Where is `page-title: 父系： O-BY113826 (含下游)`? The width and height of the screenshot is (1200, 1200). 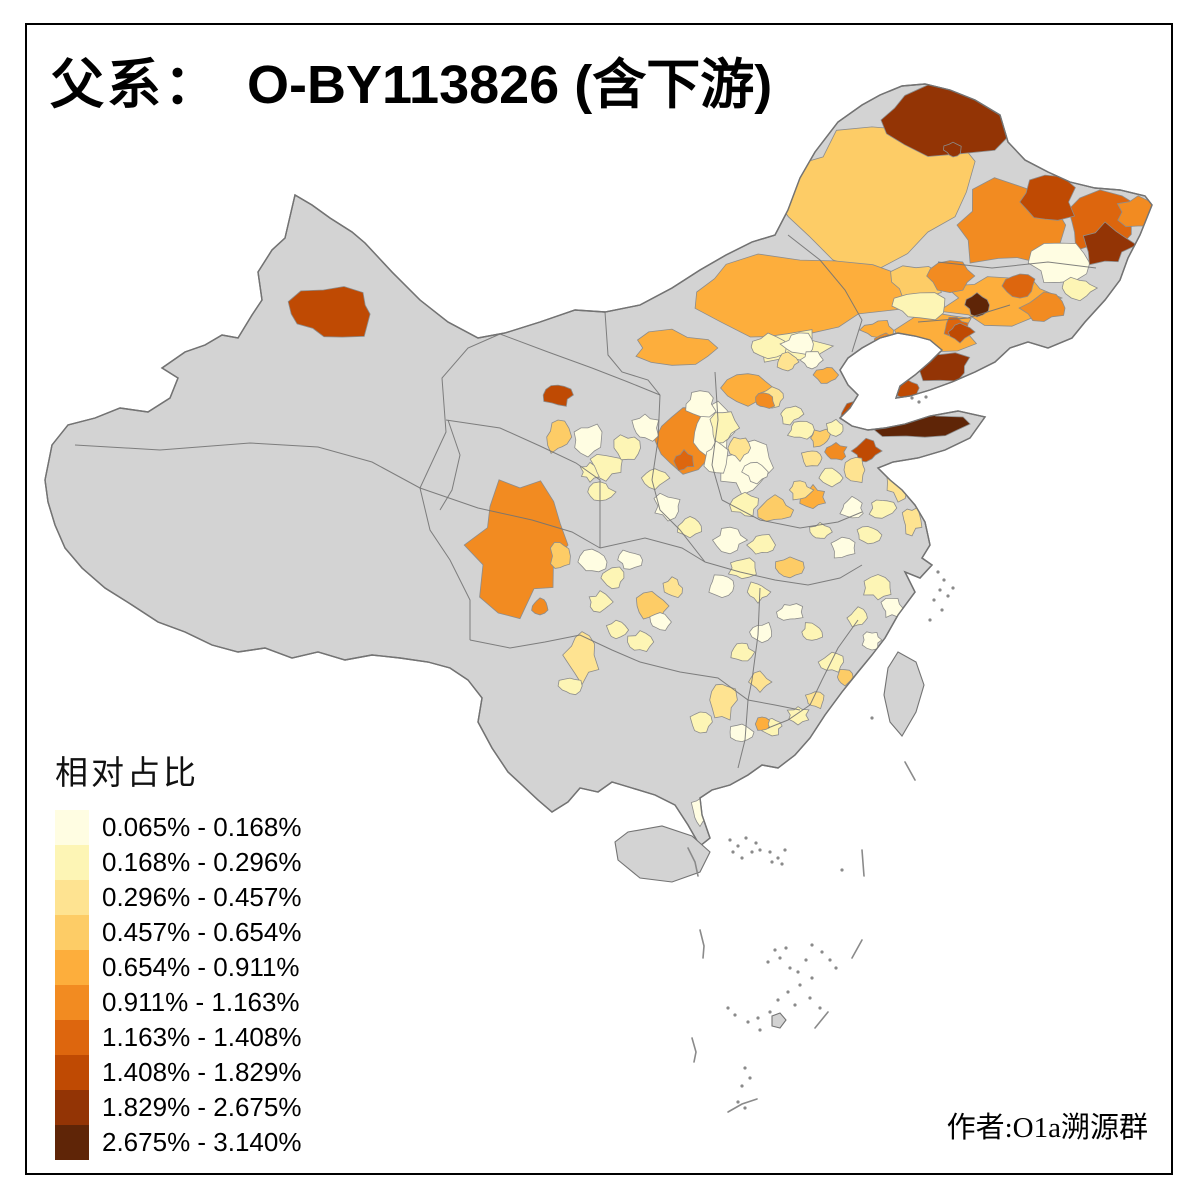
page-title: 父系： O-BY113826 (含下游) is located at coordinates (411, 85).